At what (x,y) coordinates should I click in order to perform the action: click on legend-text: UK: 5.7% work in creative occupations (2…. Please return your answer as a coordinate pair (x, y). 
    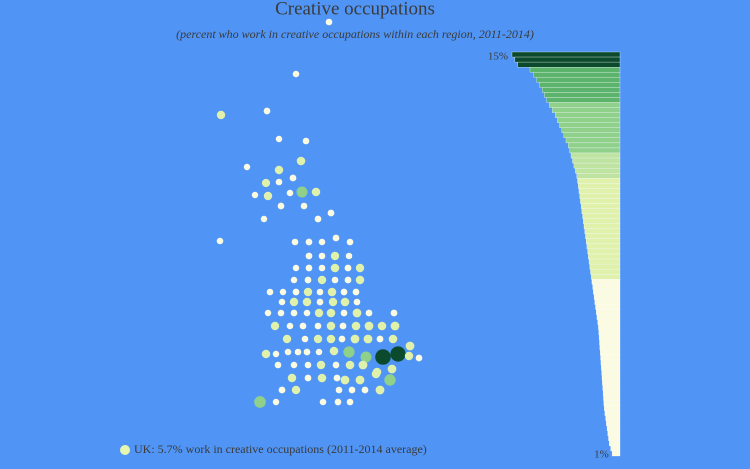
    Looking at the image, I should click on (280, 449).